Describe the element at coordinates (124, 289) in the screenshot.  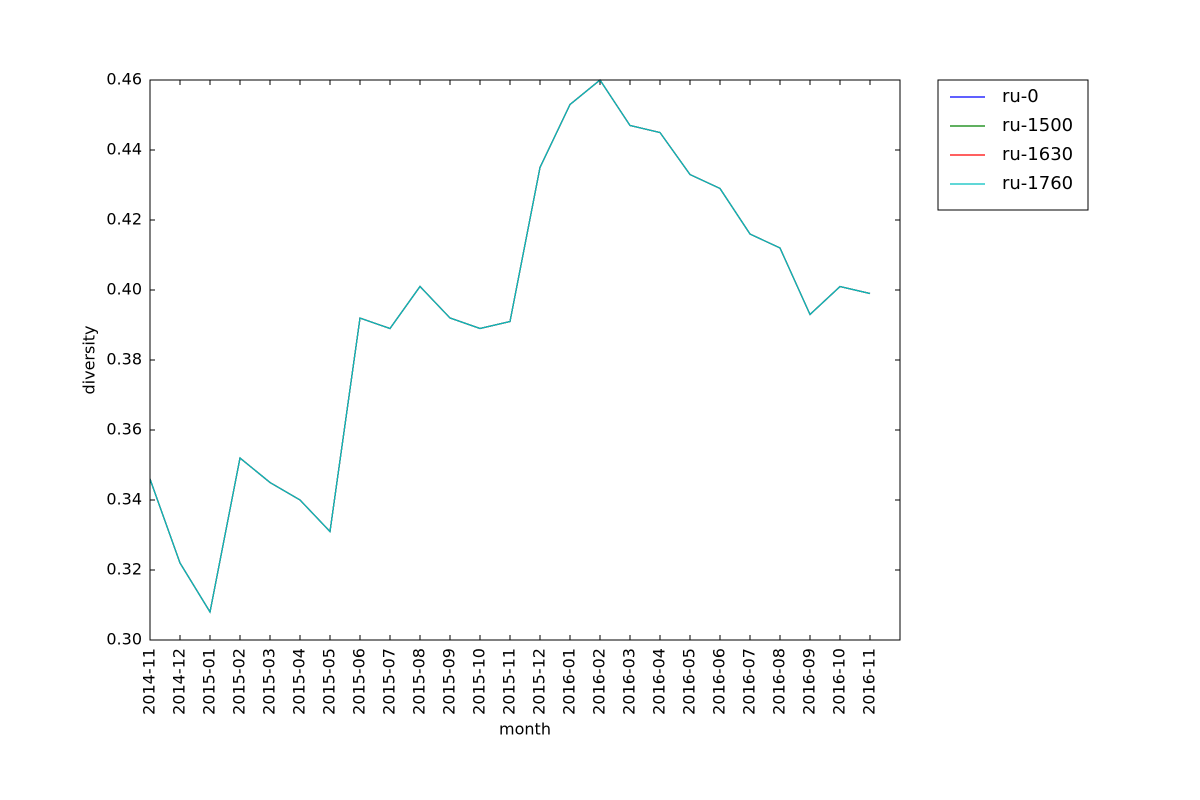
I see `y-tick-label: 0.40` at that location.